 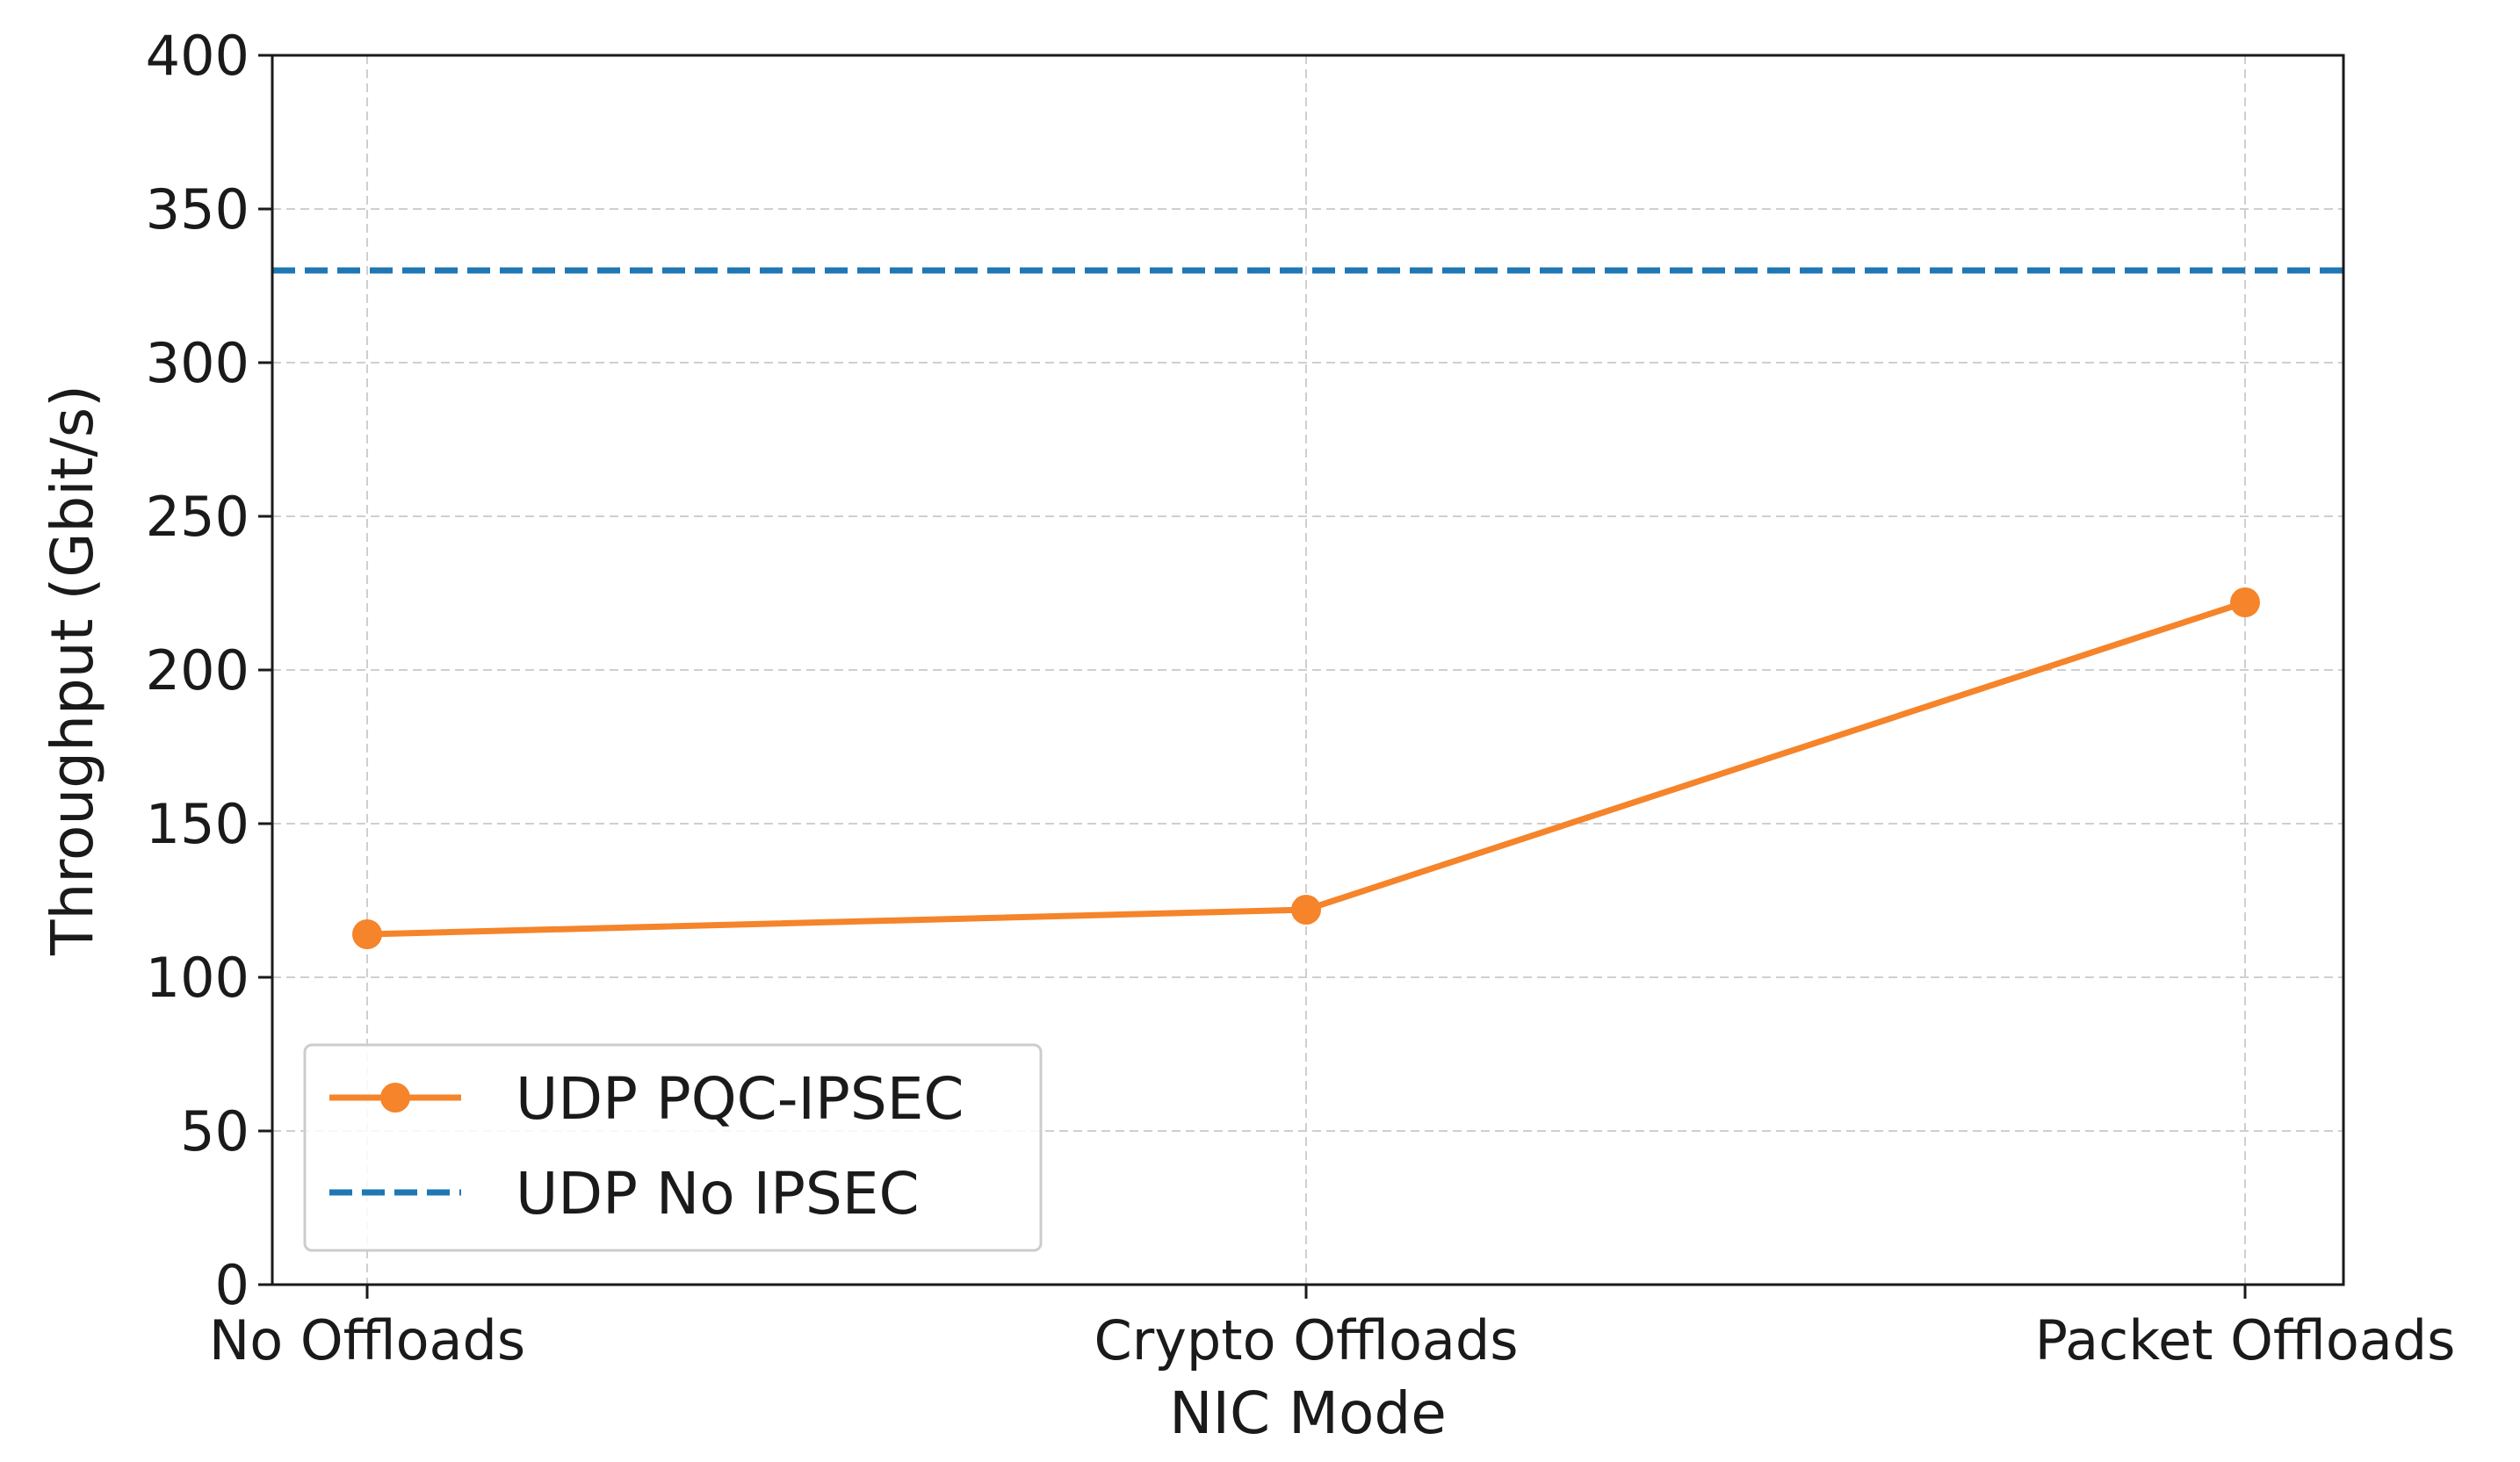 What do you see at coordinates (197, 978) in the screenshot?
I see `y-tick-label: 100` at bounding box center [197, 978].